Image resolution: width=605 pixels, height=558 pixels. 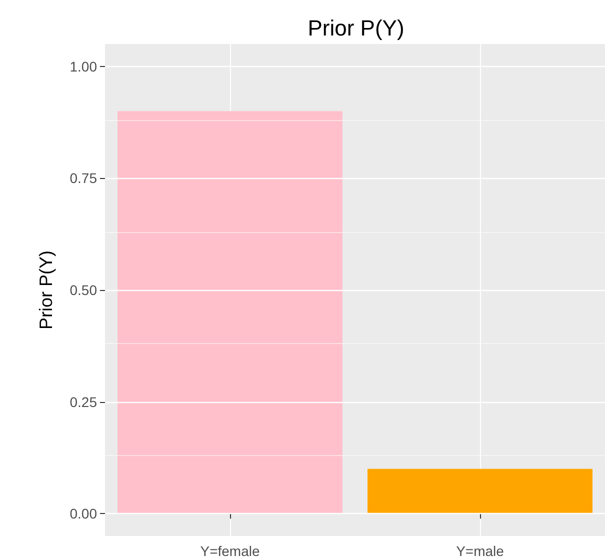 What do you see at coordinates (84, 178) in the screenshot?
I see `y-tick-label: 0.75` at bounding box center [84, 178].